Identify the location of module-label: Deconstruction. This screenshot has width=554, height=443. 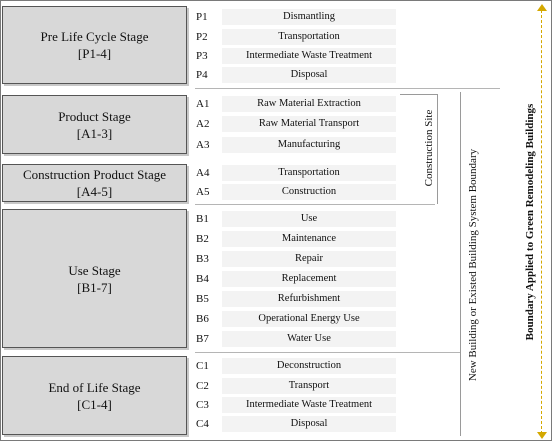
(309, 366).